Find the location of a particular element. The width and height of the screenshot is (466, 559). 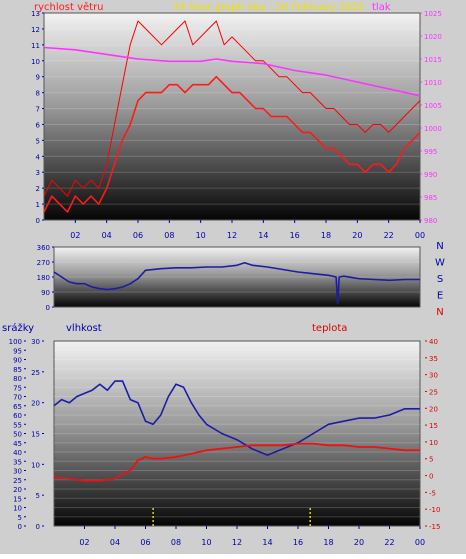

panel3-hour-label: 10 is located at coordinates (206, 542).